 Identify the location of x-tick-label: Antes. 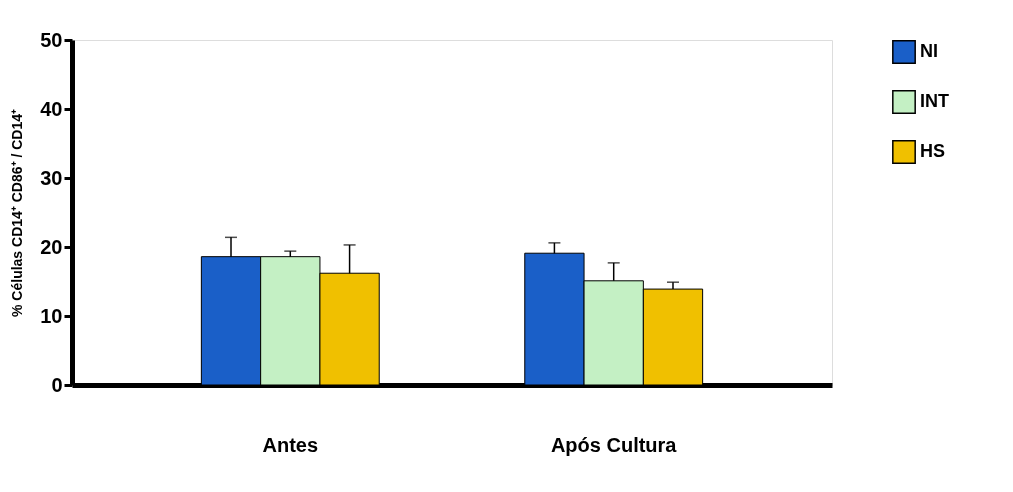
(290, 444).